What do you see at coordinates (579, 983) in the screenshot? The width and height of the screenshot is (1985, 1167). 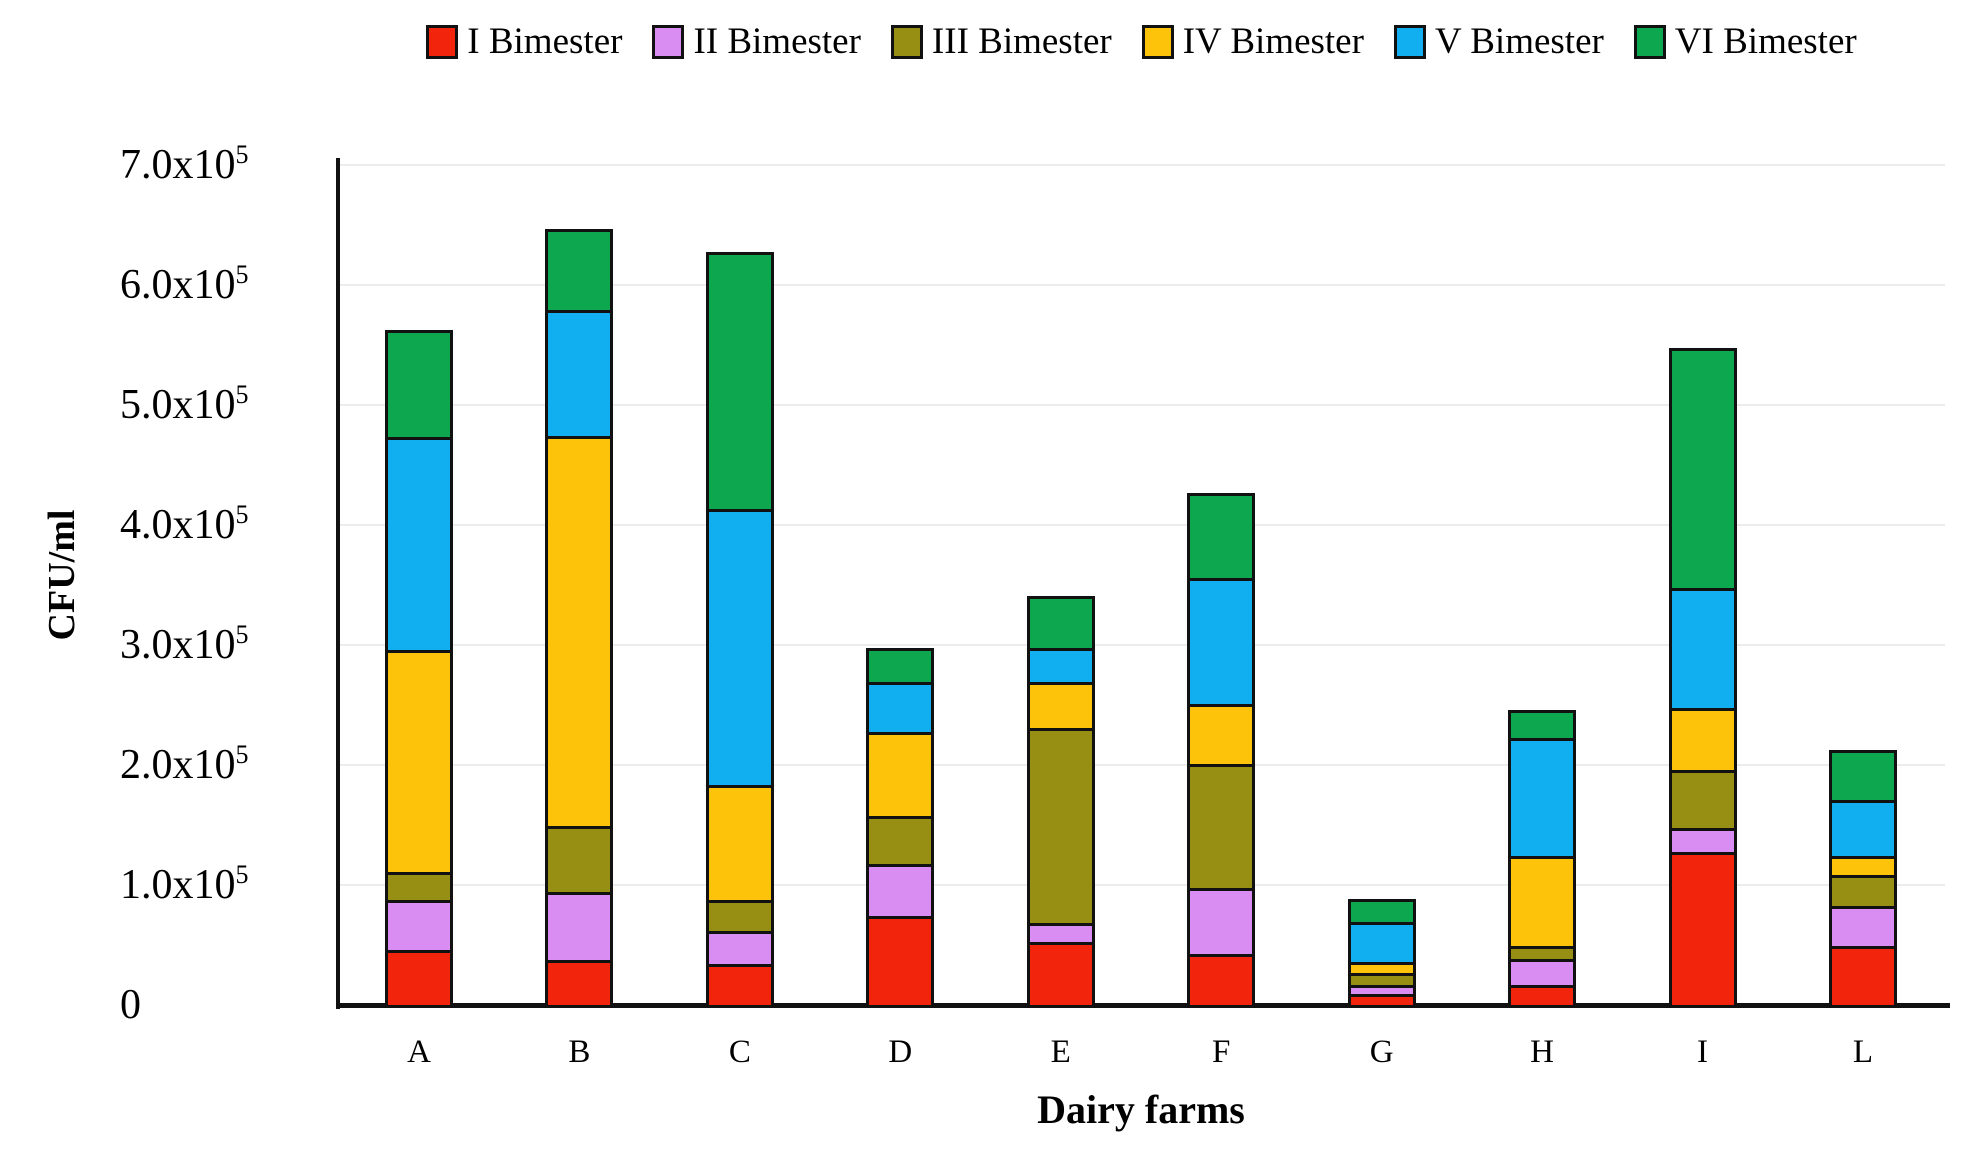 I see `bar-B-segment-i-bimester` at bounding box center [579, 983].